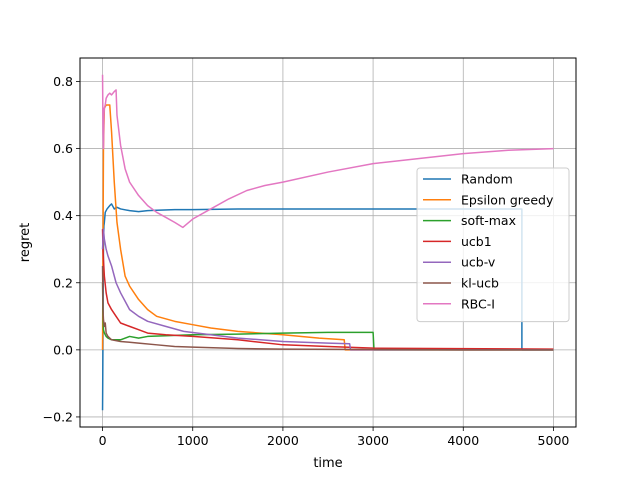 Image resolution: width=640 pixels, height=480 pixels. What do you see at coordinates (463, 440) in the screenshot?
I see `x-tick-label: 4000` at bounding box center [463, 440].